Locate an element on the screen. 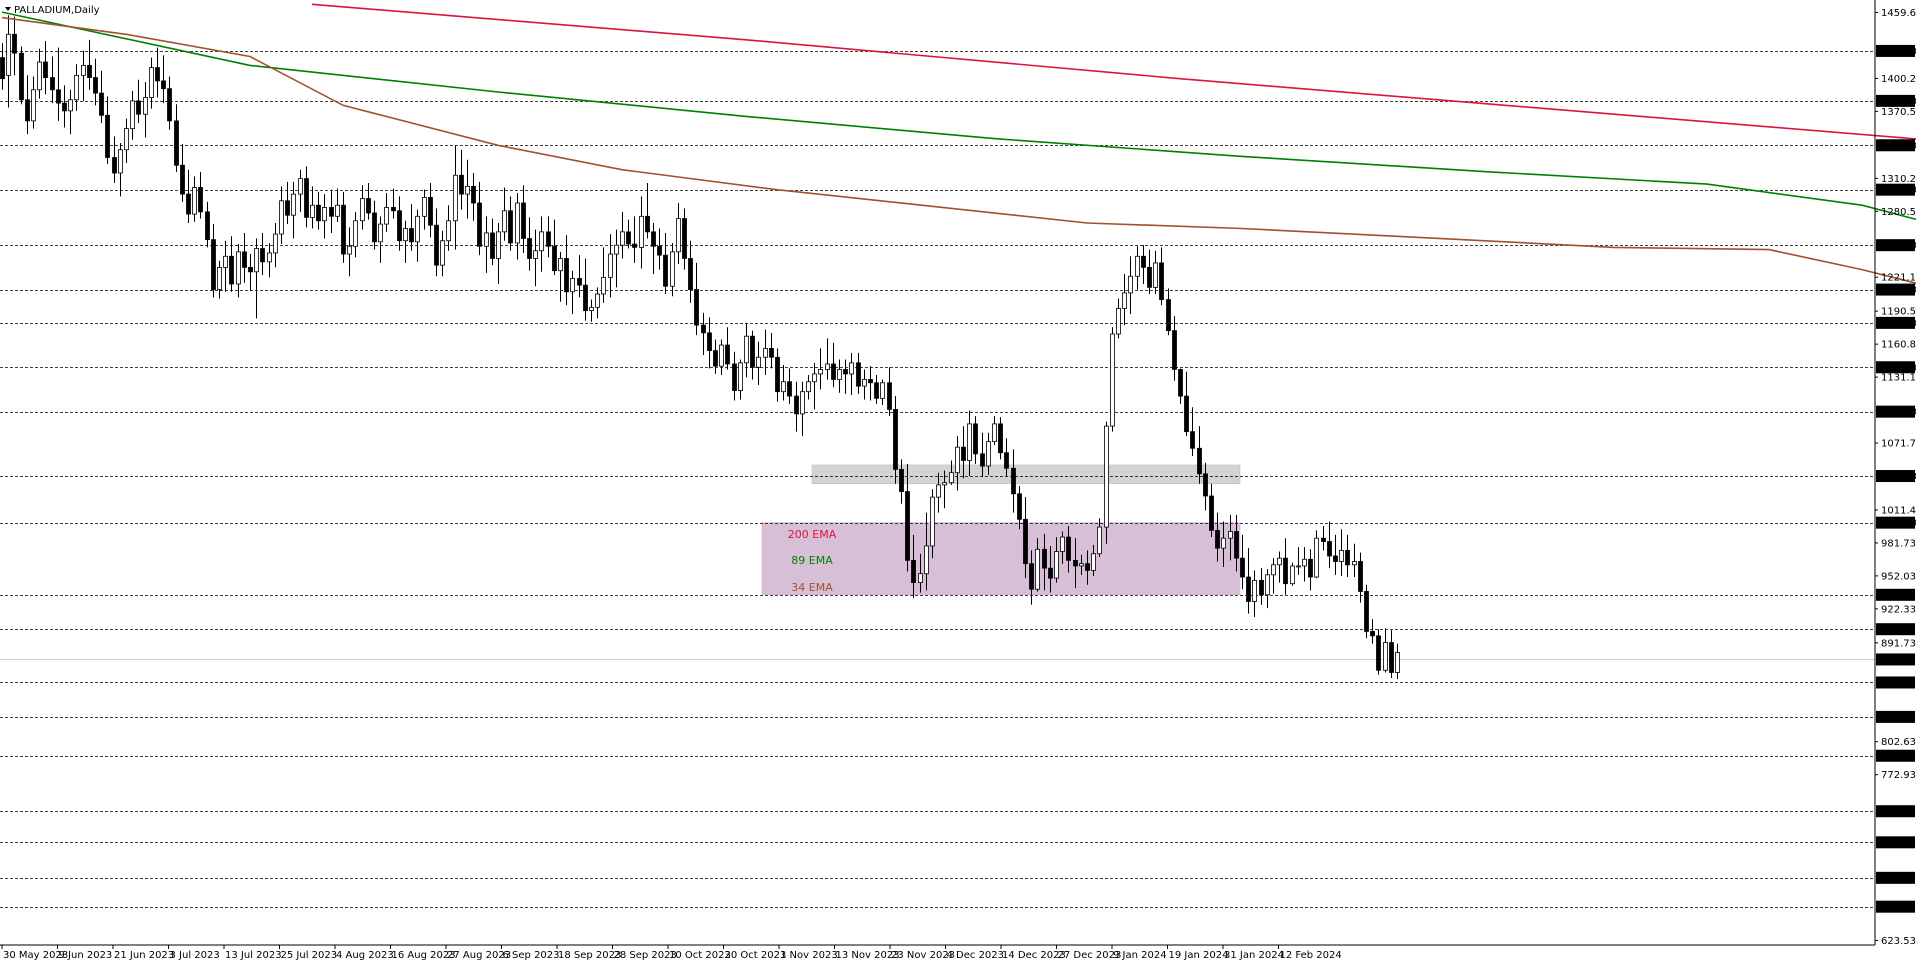  time-tick-label: 4 Aug 2023 is located at coordinates (365, 955).